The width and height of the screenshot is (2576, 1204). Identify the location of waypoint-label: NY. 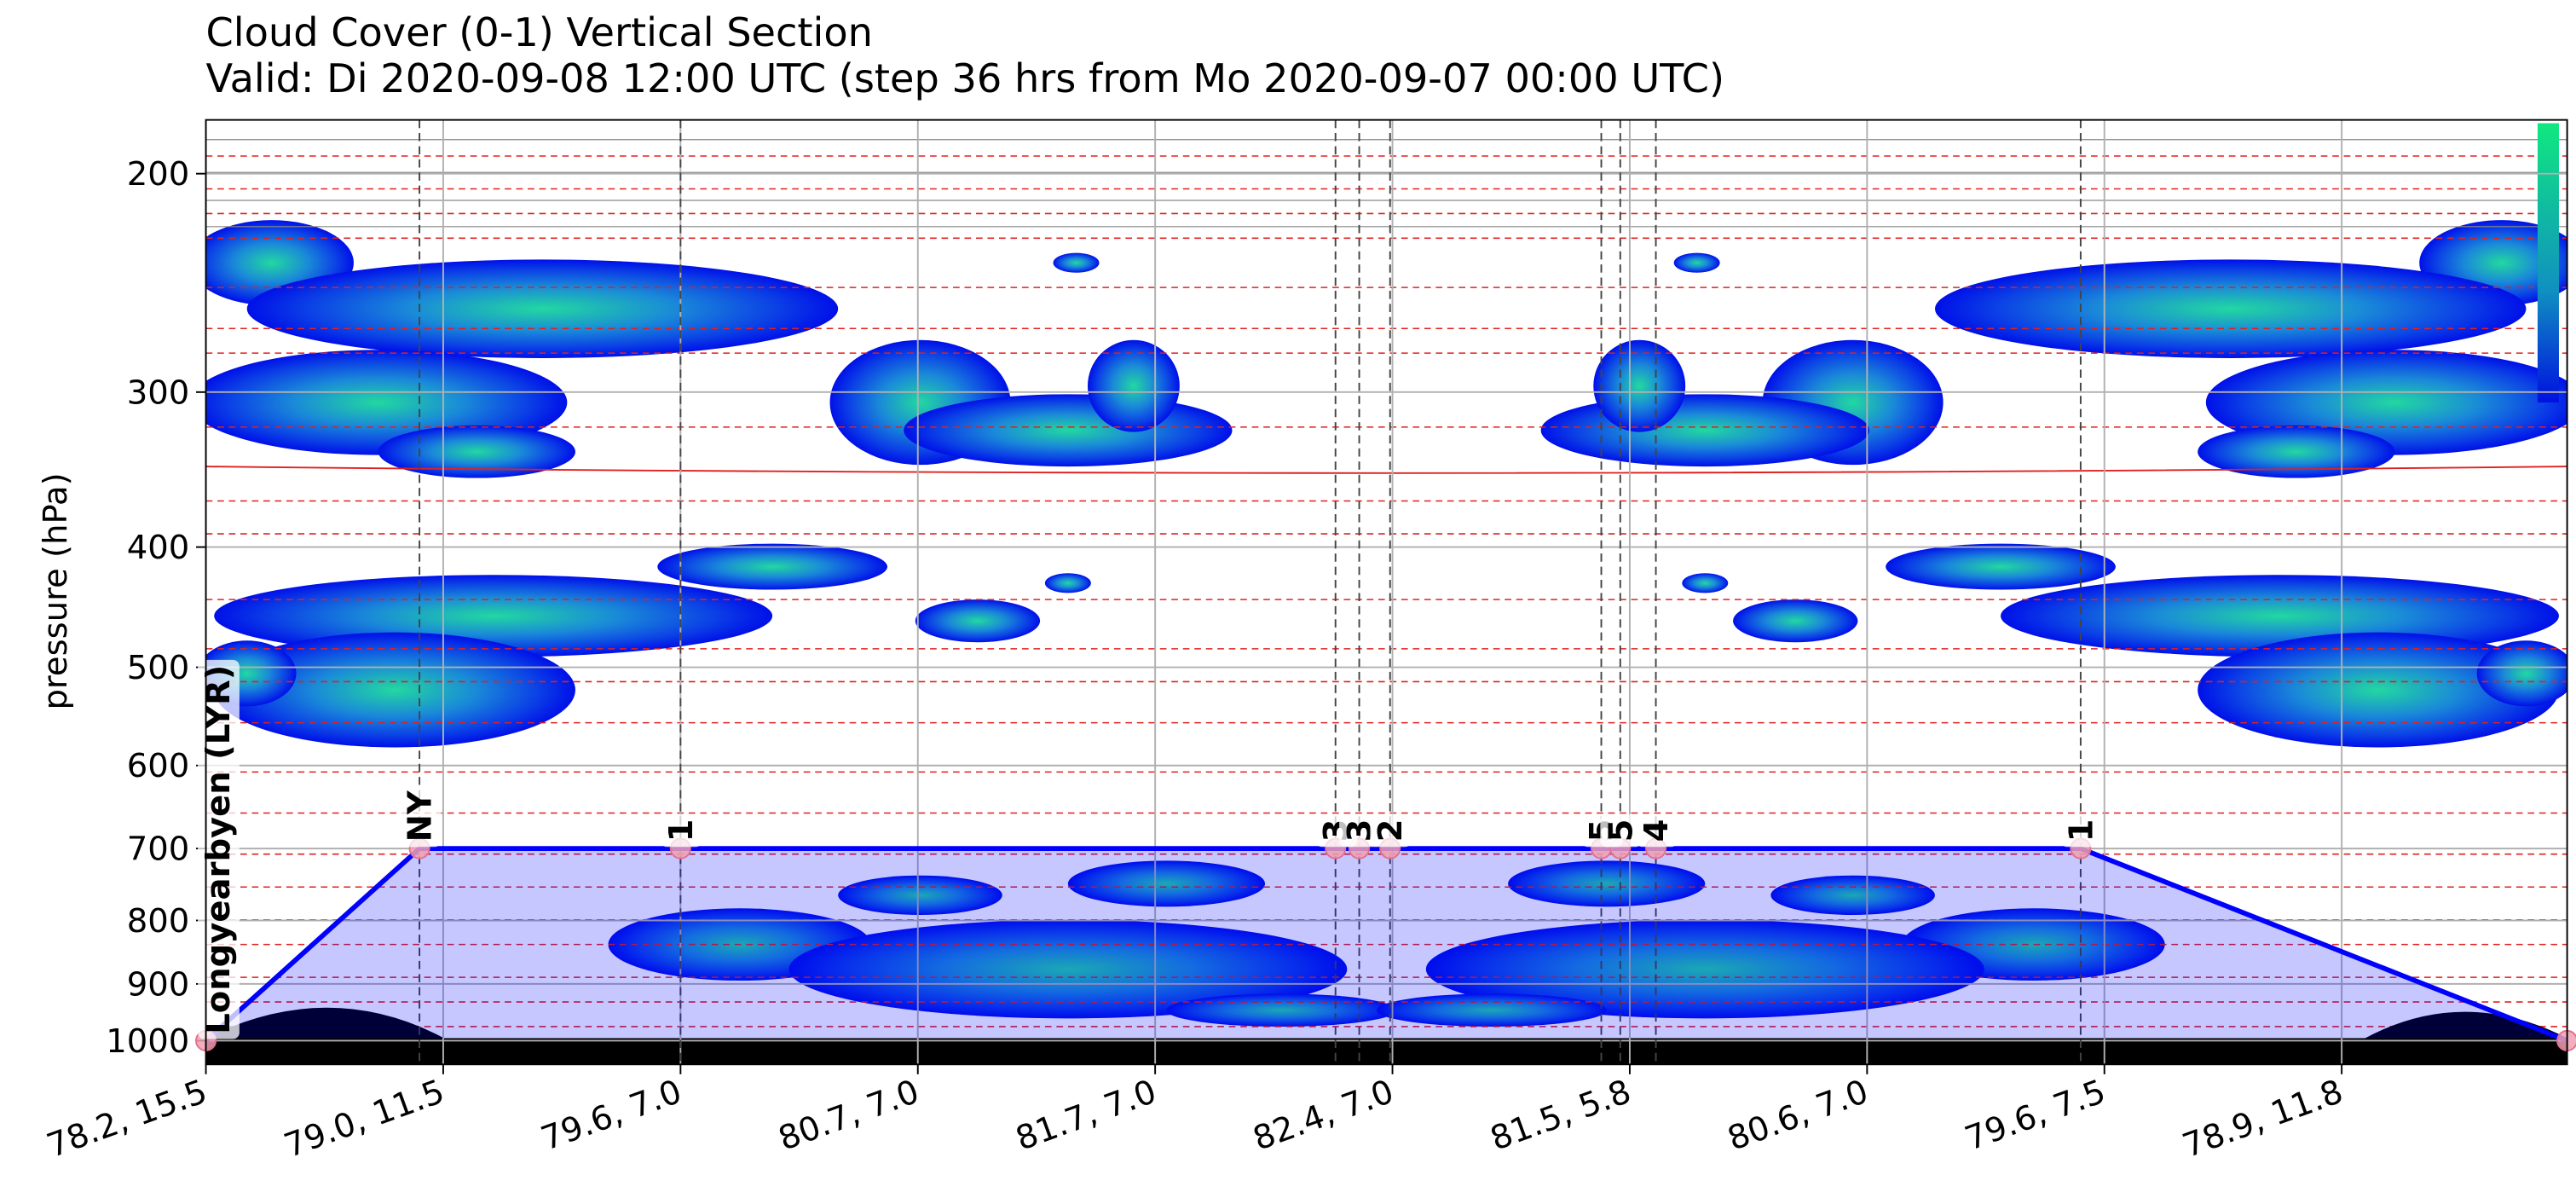
(420, 816).